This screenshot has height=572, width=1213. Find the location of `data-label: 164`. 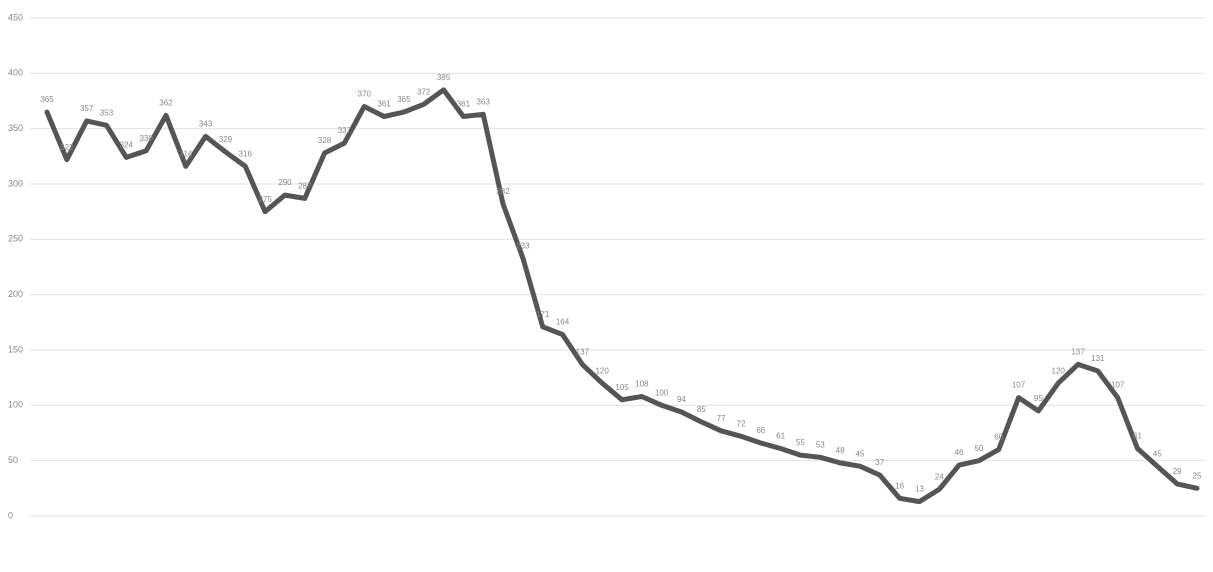

data-label: 164 is located at coordinates (563, 322).